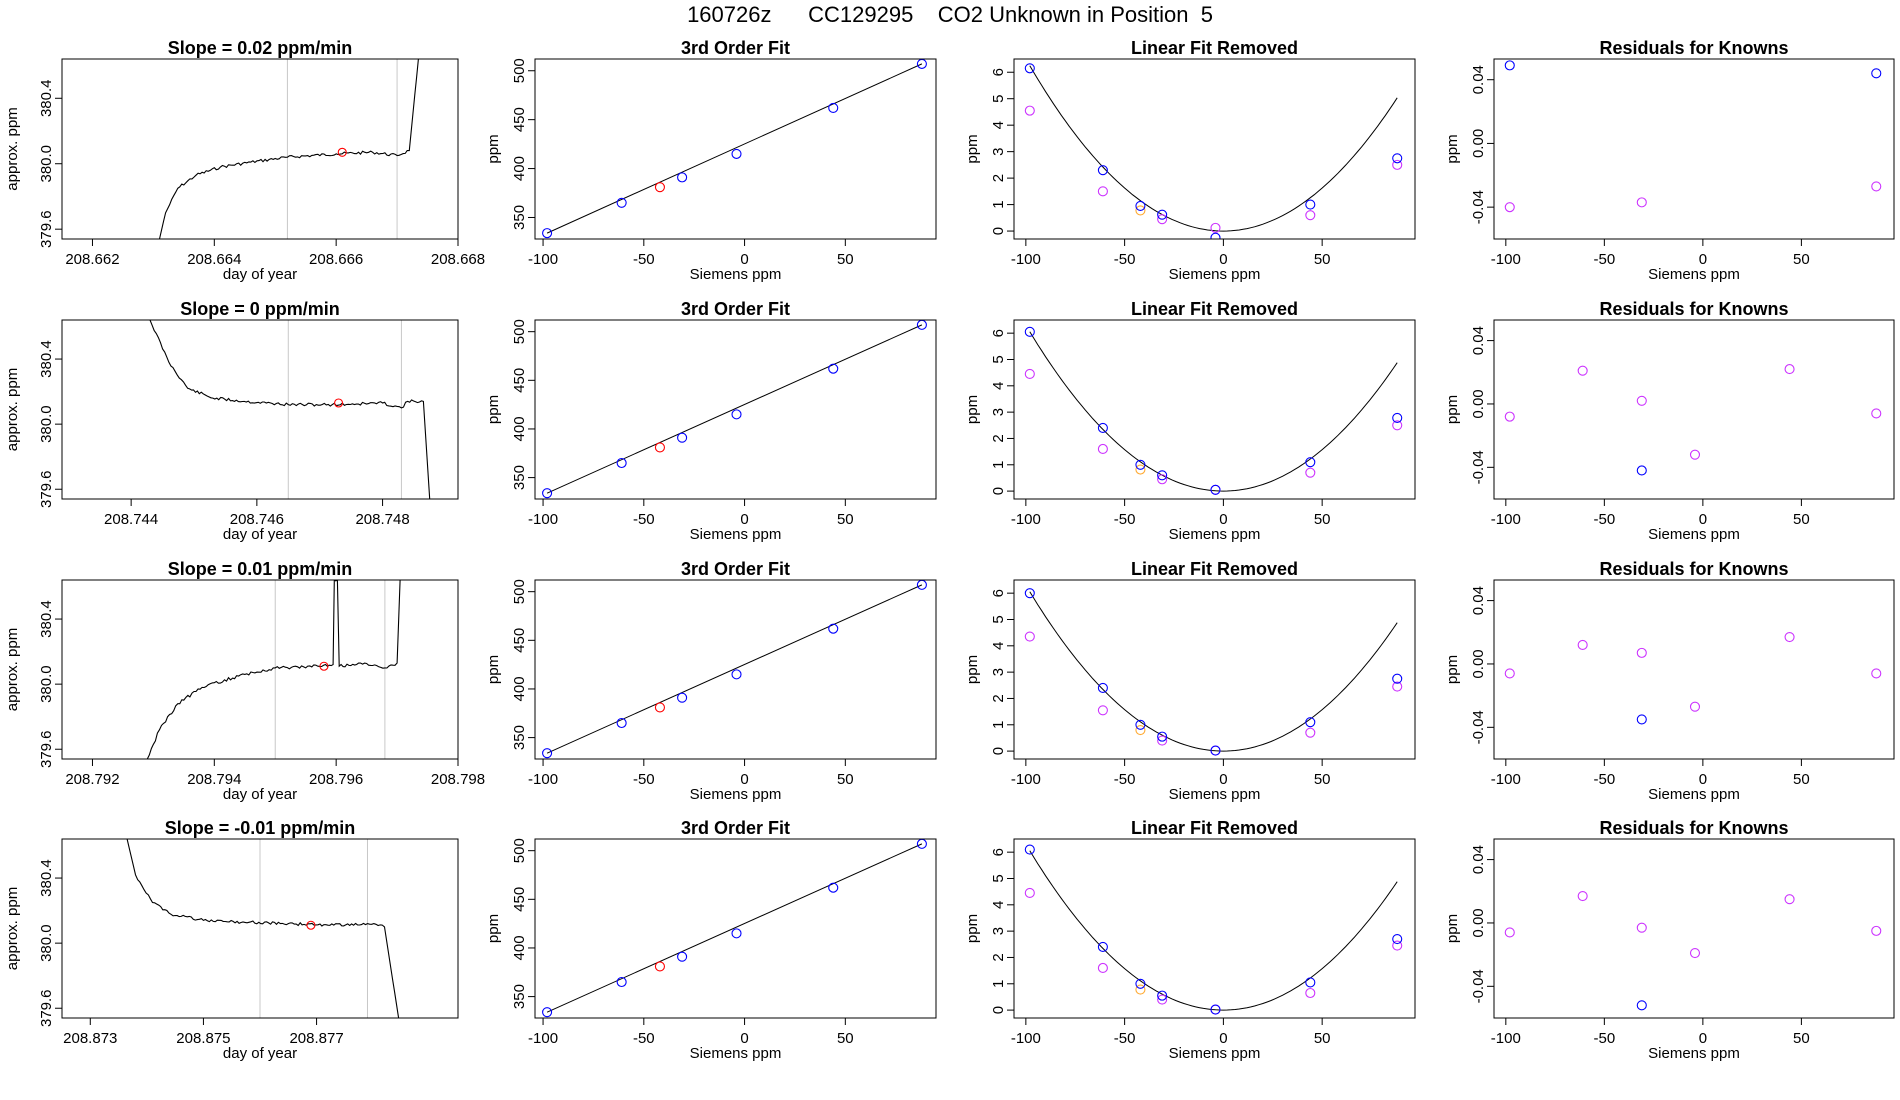 This screenshot has height=1100, width=1900. I want to click on x-tick-label: 208.744, so click(131, 519).